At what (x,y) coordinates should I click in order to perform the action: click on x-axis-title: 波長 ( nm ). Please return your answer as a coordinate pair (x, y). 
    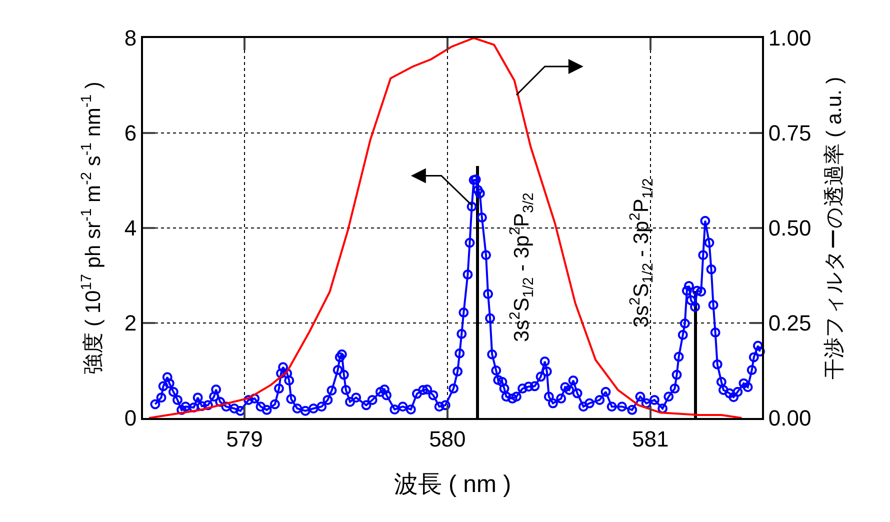
    Looking at the image, I should click on (453, 484).